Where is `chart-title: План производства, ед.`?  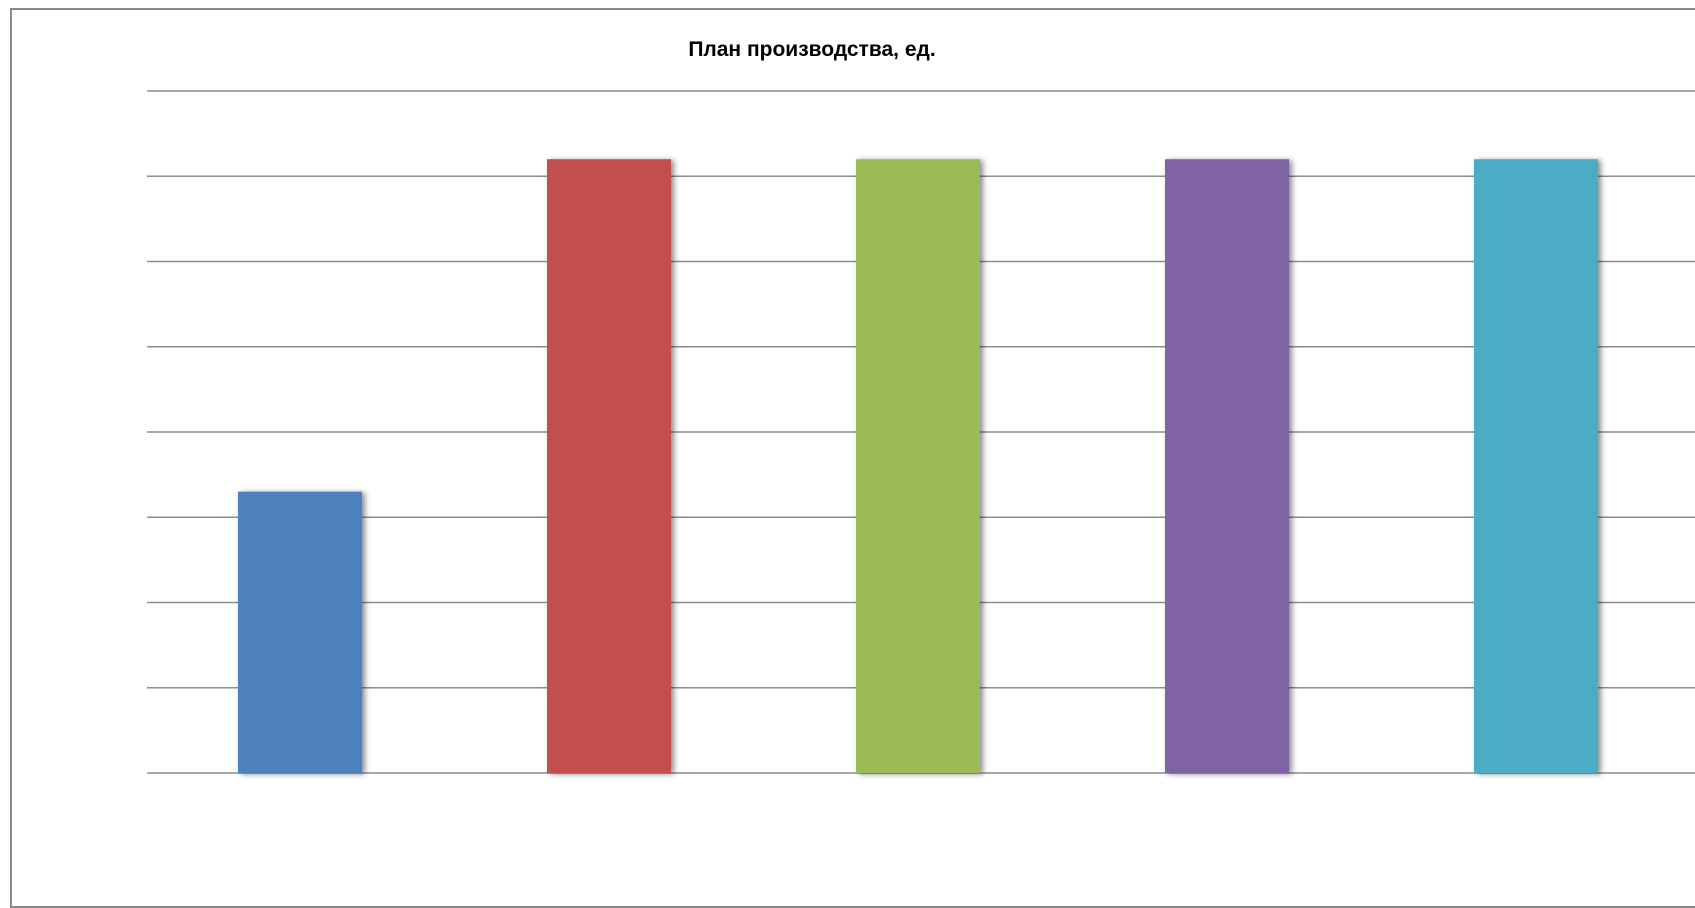
chart-title: План производства, ед. is located at coordinates (812, 49).